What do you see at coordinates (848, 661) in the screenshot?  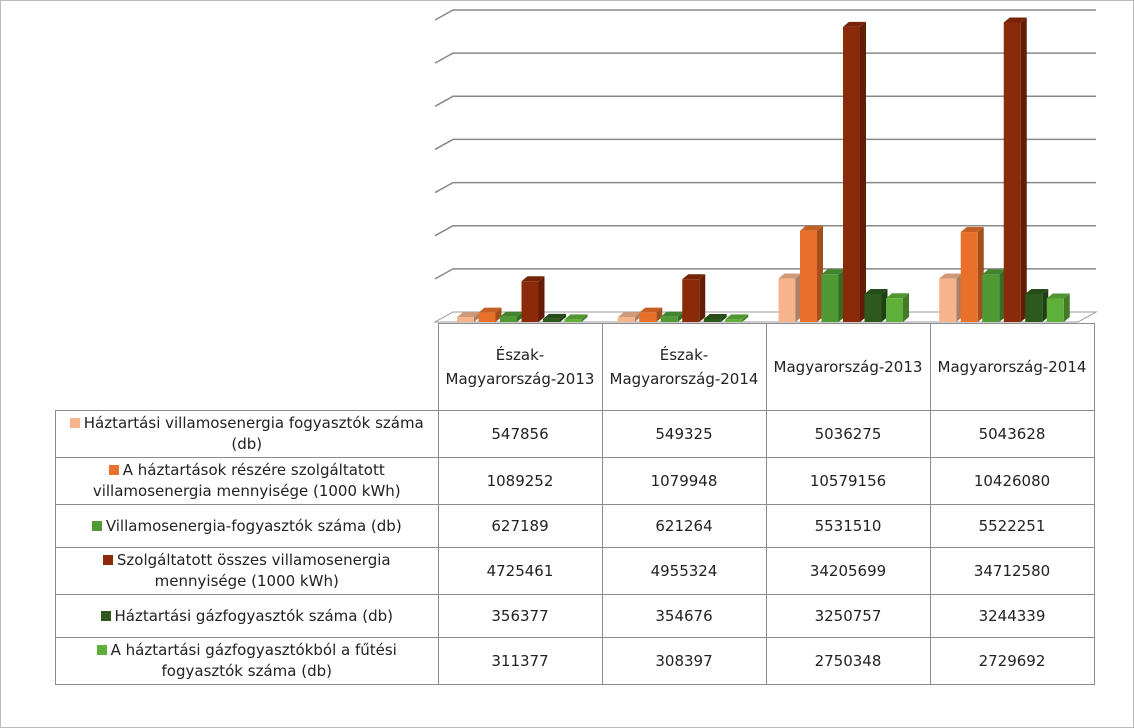 I see `value-cell: 2750348` at bounding box center [848, 661].